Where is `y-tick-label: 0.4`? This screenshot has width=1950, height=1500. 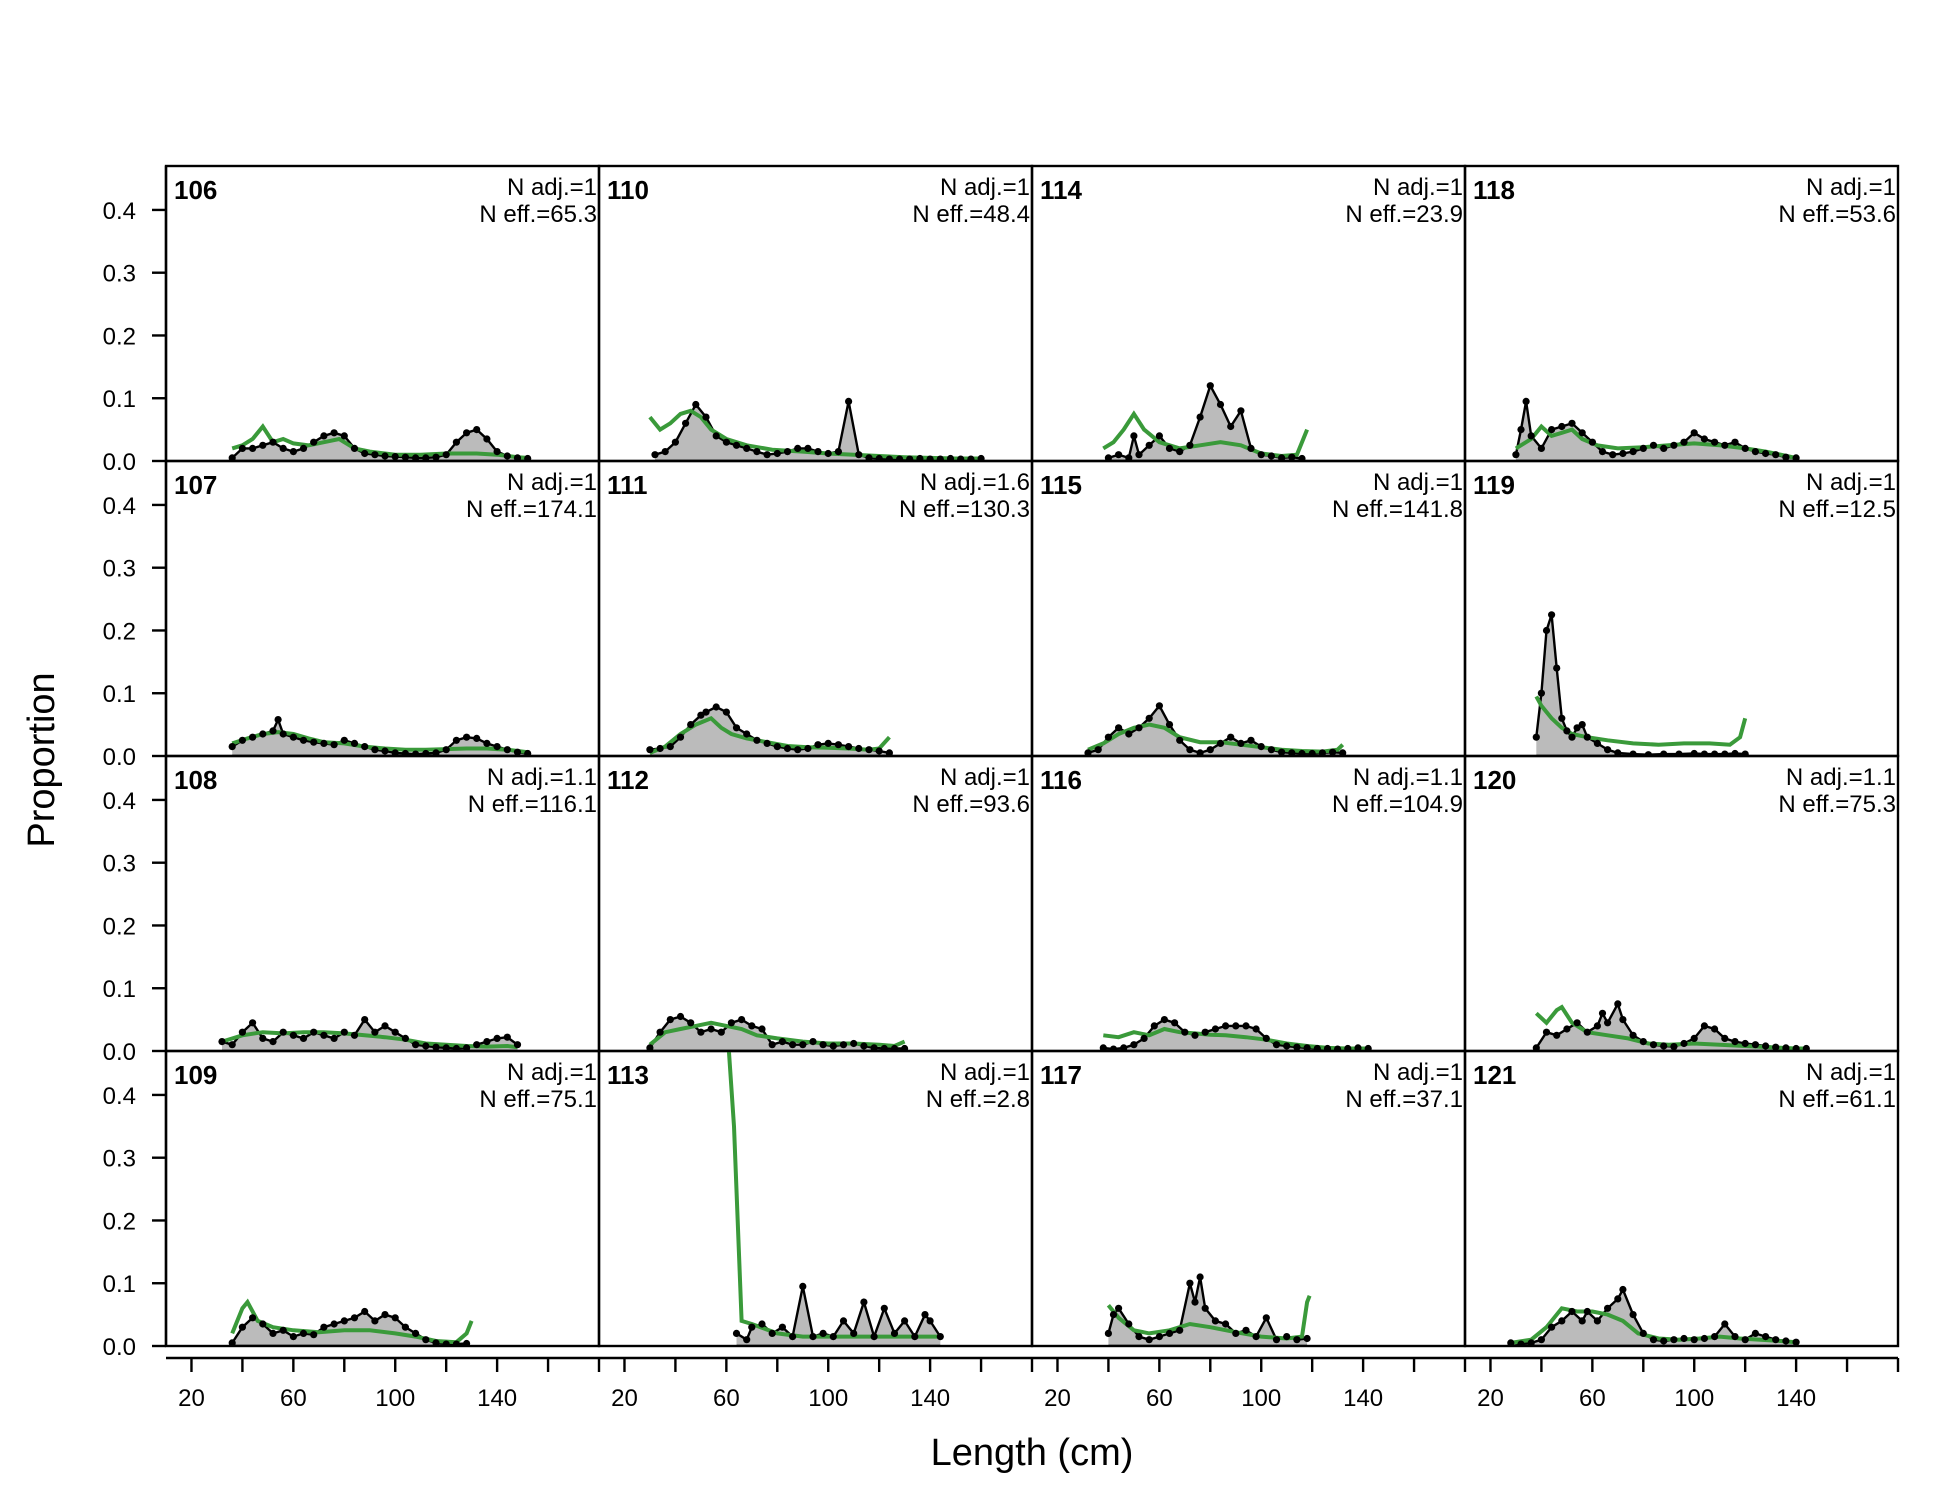 y-tick-label: 0.4 is located at coordinates (119, 1096).